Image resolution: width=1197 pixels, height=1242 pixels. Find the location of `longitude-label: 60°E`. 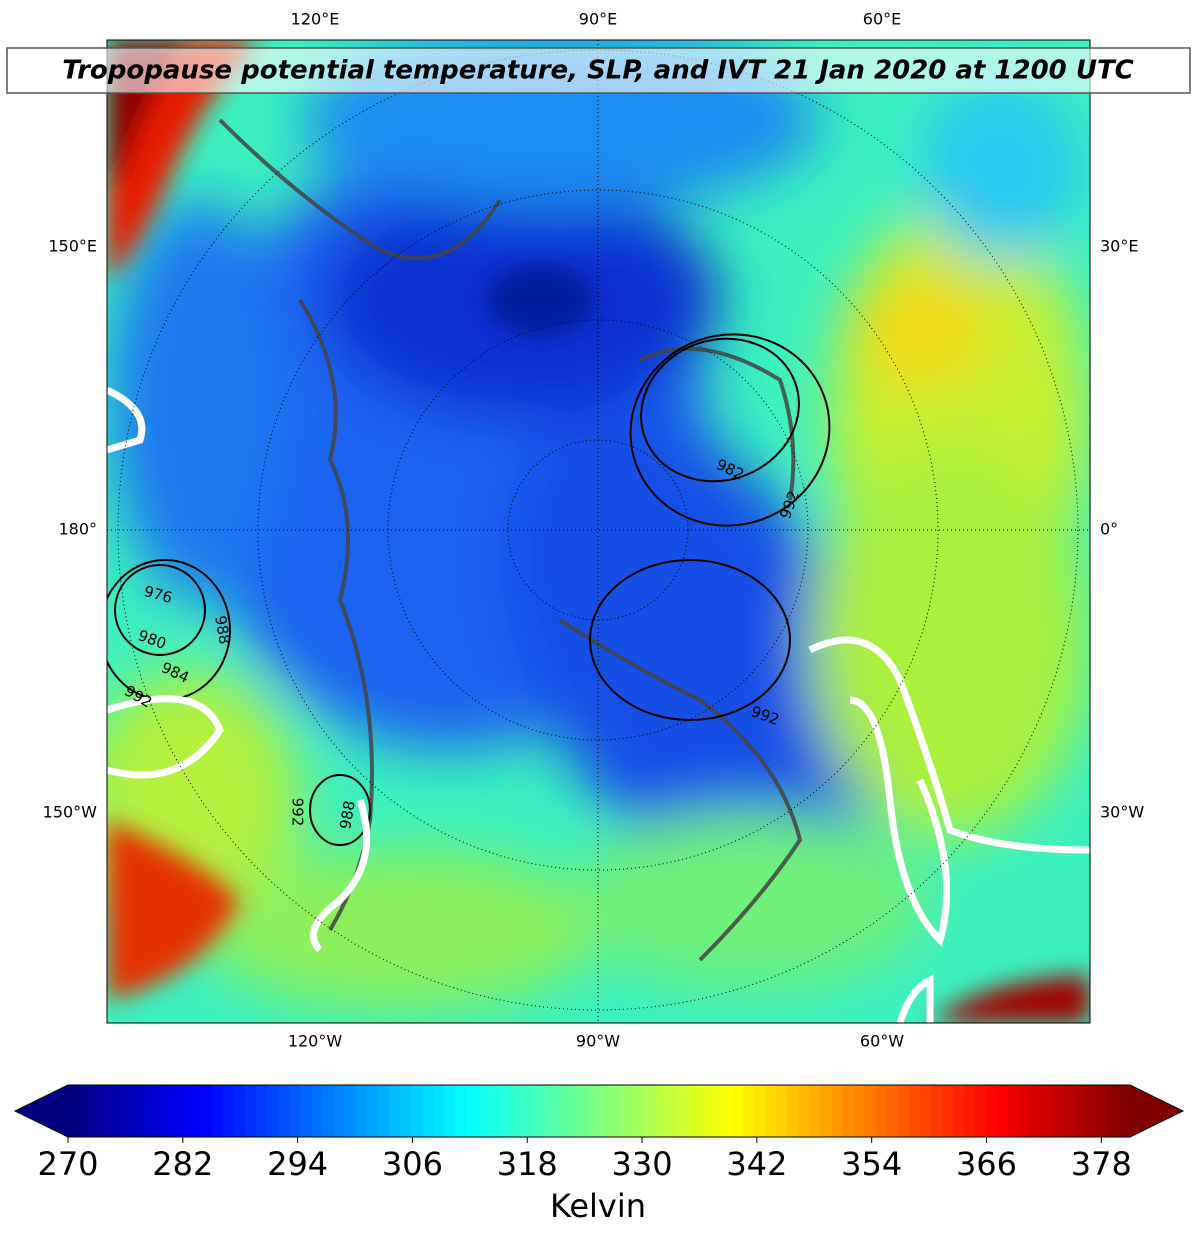

longitude-label: 60°E is located at coordinates (882, 19).